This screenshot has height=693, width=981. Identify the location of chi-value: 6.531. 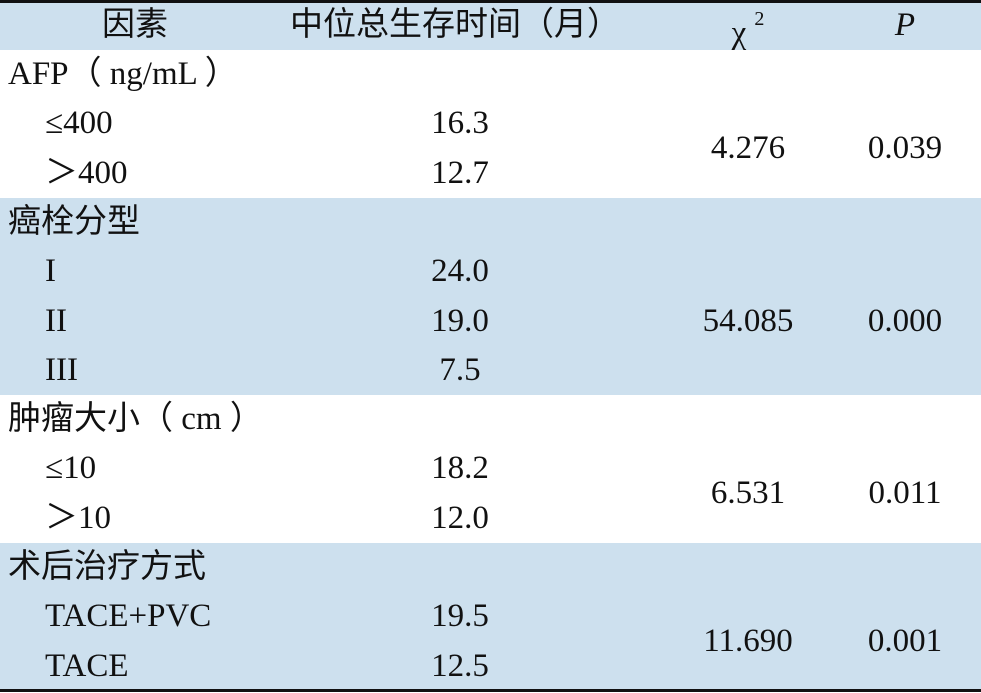
(748, 493).